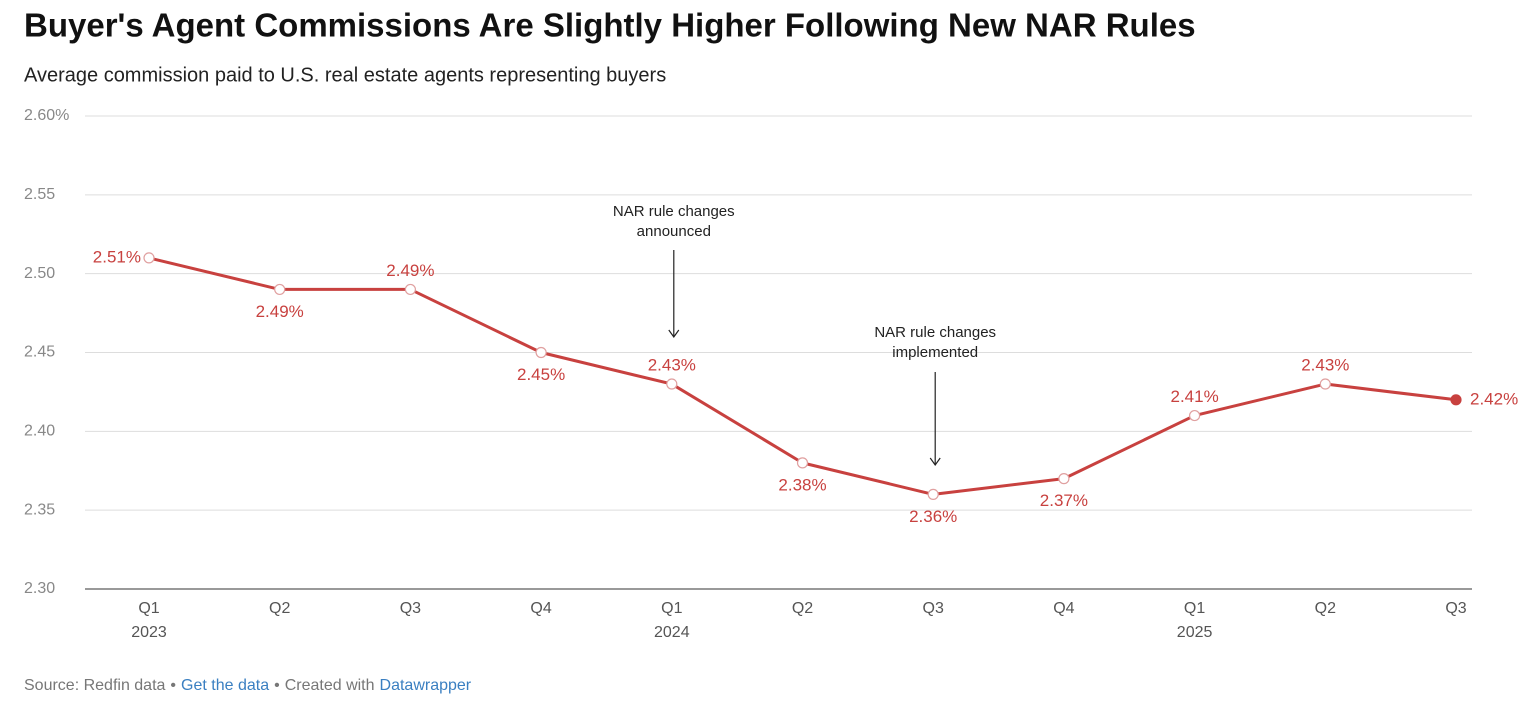 Image resolution: width=1536 pixels, height=712 pixels. I want to click on data-label: 2.41%, so click(1194, 396).